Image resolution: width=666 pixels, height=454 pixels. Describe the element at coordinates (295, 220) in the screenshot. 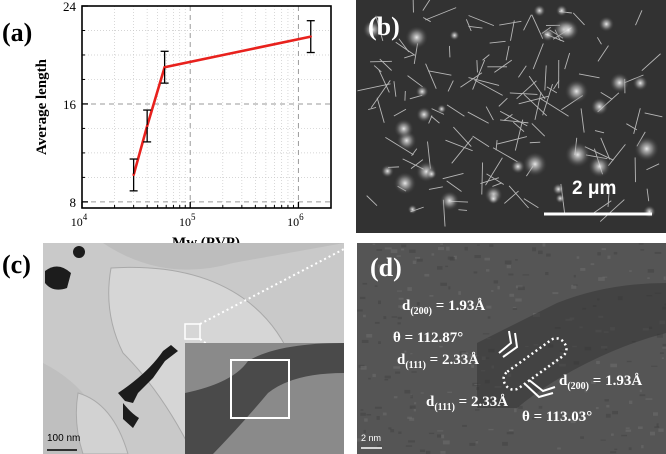

I see `x-tick-label: 10⁶` at that location.